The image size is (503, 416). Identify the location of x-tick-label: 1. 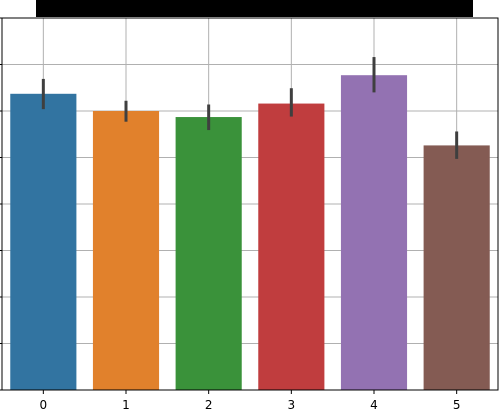
(126, 405).